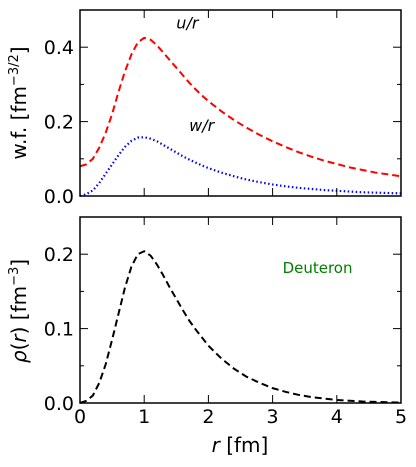  I want to click on top-y-axis-title: w.f. [fm−3/2], so click(19, 102).